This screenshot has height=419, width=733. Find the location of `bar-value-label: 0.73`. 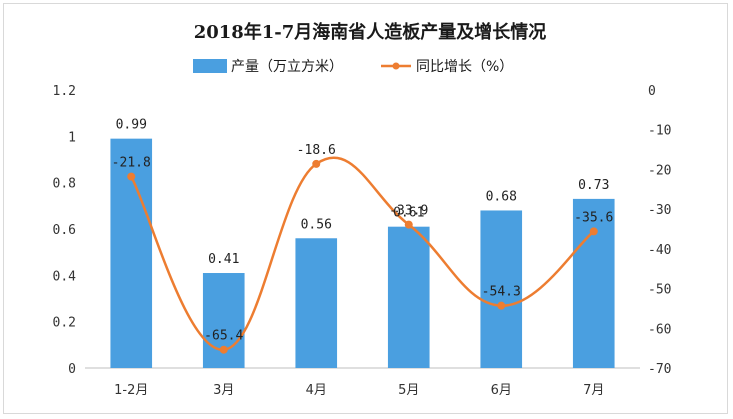

bar-value-label: 0.73 is located at coordinates (593, 185).